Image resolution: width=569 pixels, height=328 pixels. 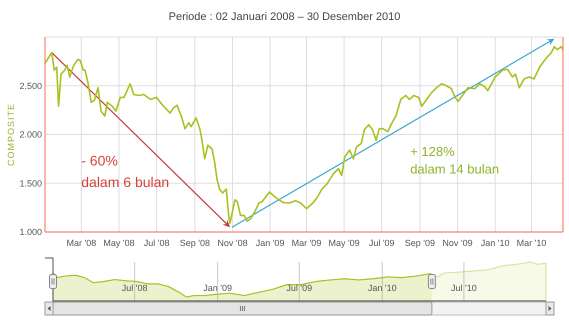 What do you see at coordinates (232, 243) in the screenshot?
I see `x-tick-label: Nov '08` at bounding box center [232, 243].